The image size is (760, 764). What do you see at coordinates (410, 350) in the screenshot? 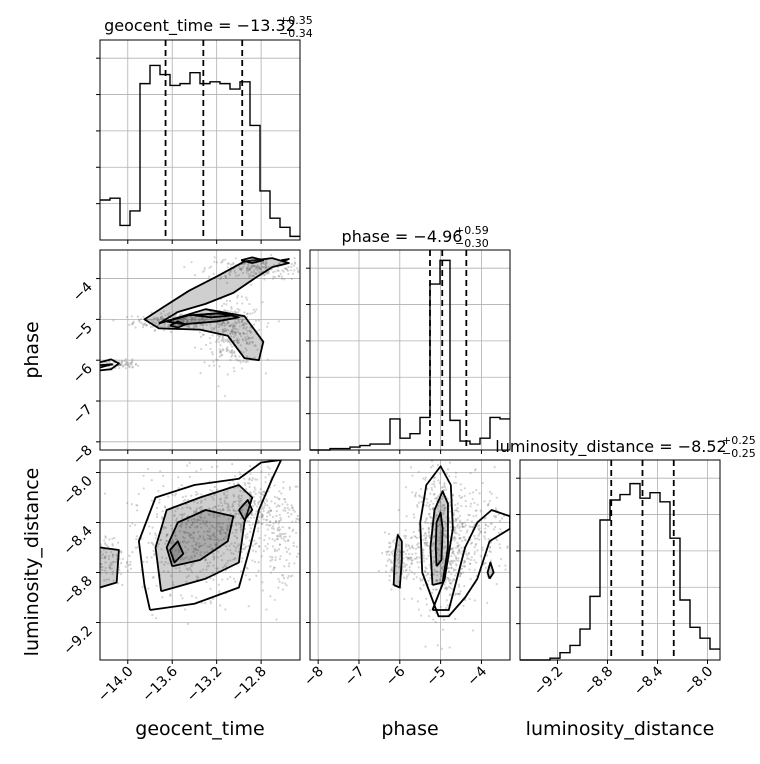
I see `hist-phase-grid` at bounding box center [410, 350].